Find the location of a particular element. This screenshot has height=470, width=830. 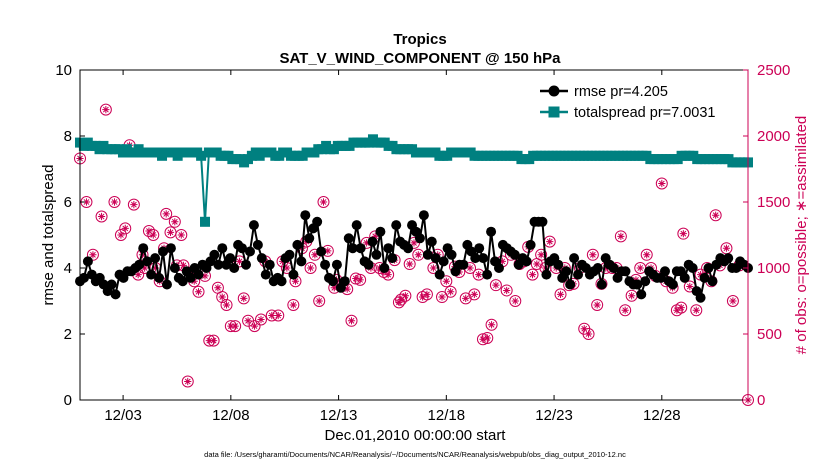

legend-totalspread-label: totalspread pr=7.0031 is located at coordinates (644, 113).